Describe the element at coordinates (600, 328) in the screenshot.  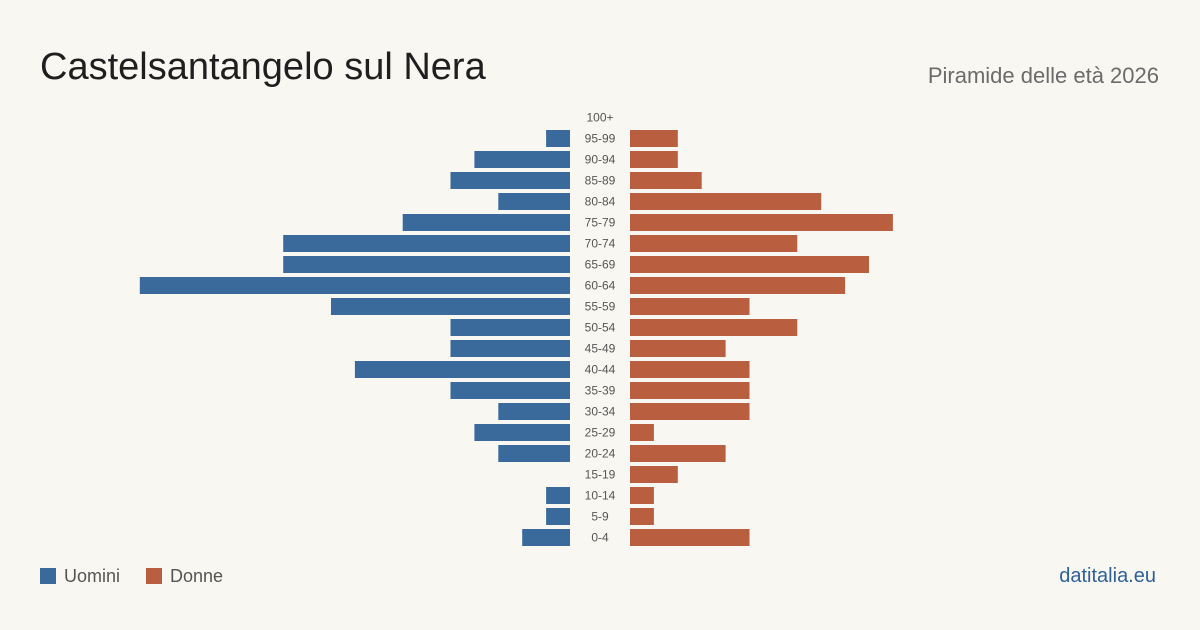
I see `age-label-50-54: 50-54` at that location.